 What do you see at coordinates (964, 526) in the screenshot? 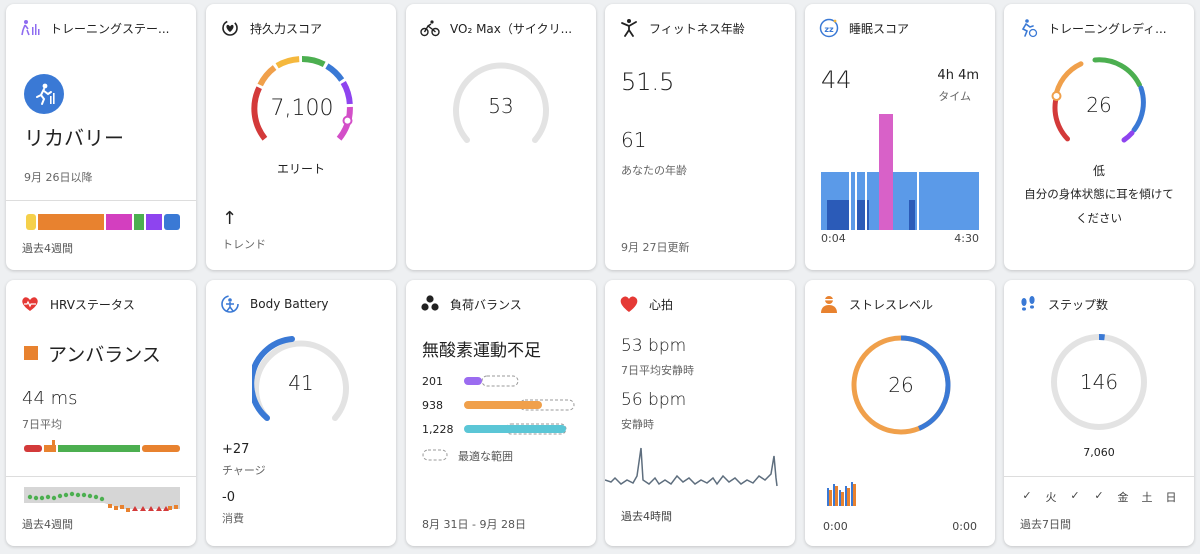
I see `stress-end-time: 0:00` at bounding box center [964, 526].